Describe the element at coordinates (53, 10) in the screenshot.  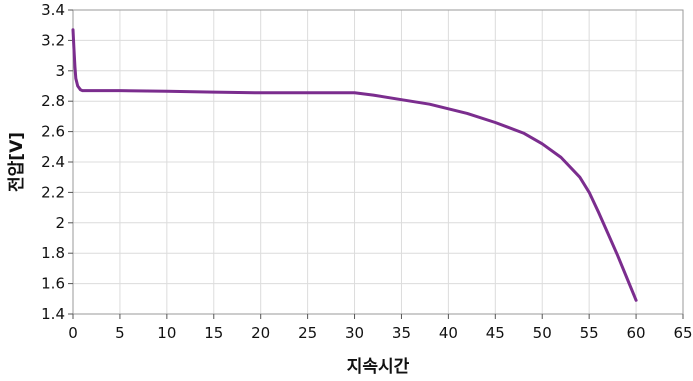
I see `y-tick-label: 3.4` at that location.